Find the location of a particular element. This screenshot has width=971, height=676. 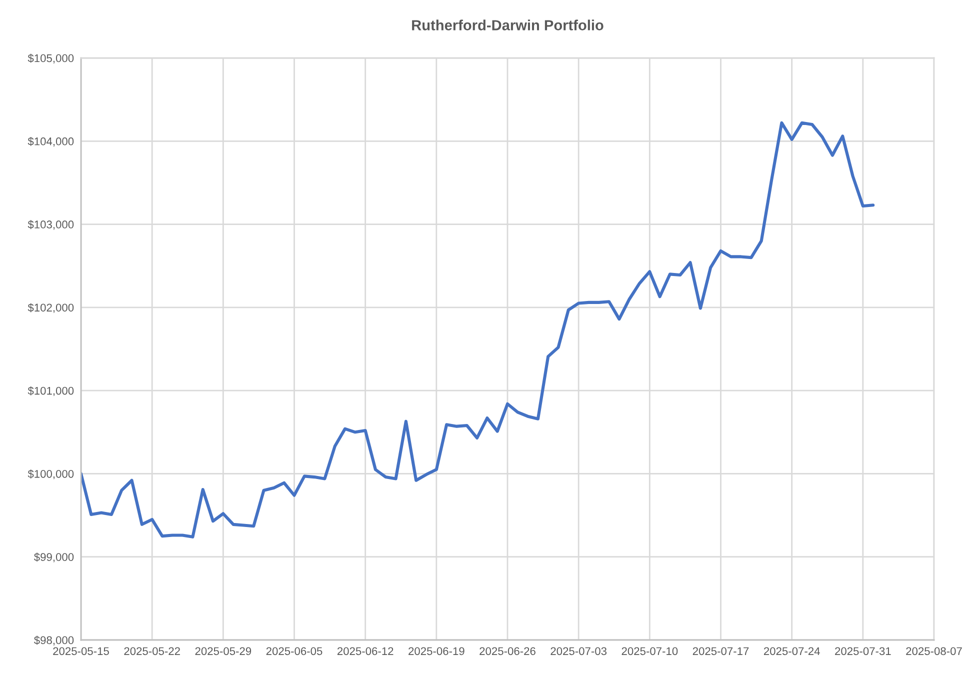

y-tick-label: $103,000 is located at coordinates (51, 225).